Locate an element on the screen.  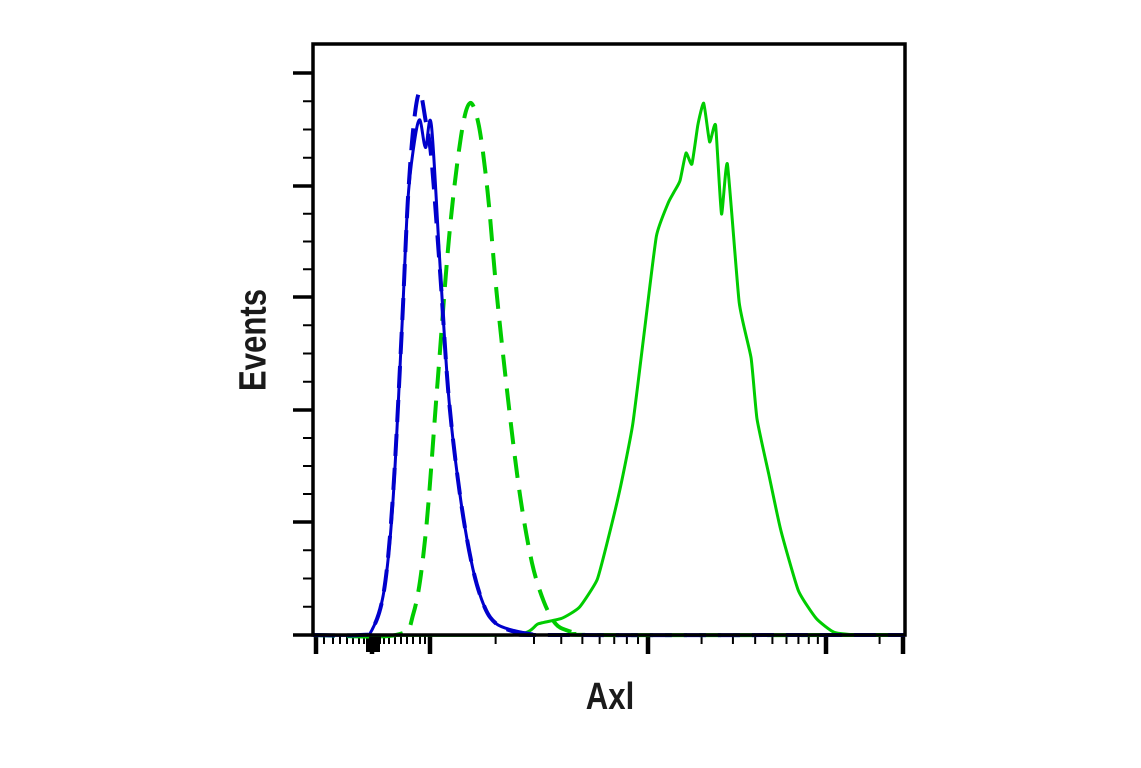
x-tick-cluster is located at coordinates (373, 643).